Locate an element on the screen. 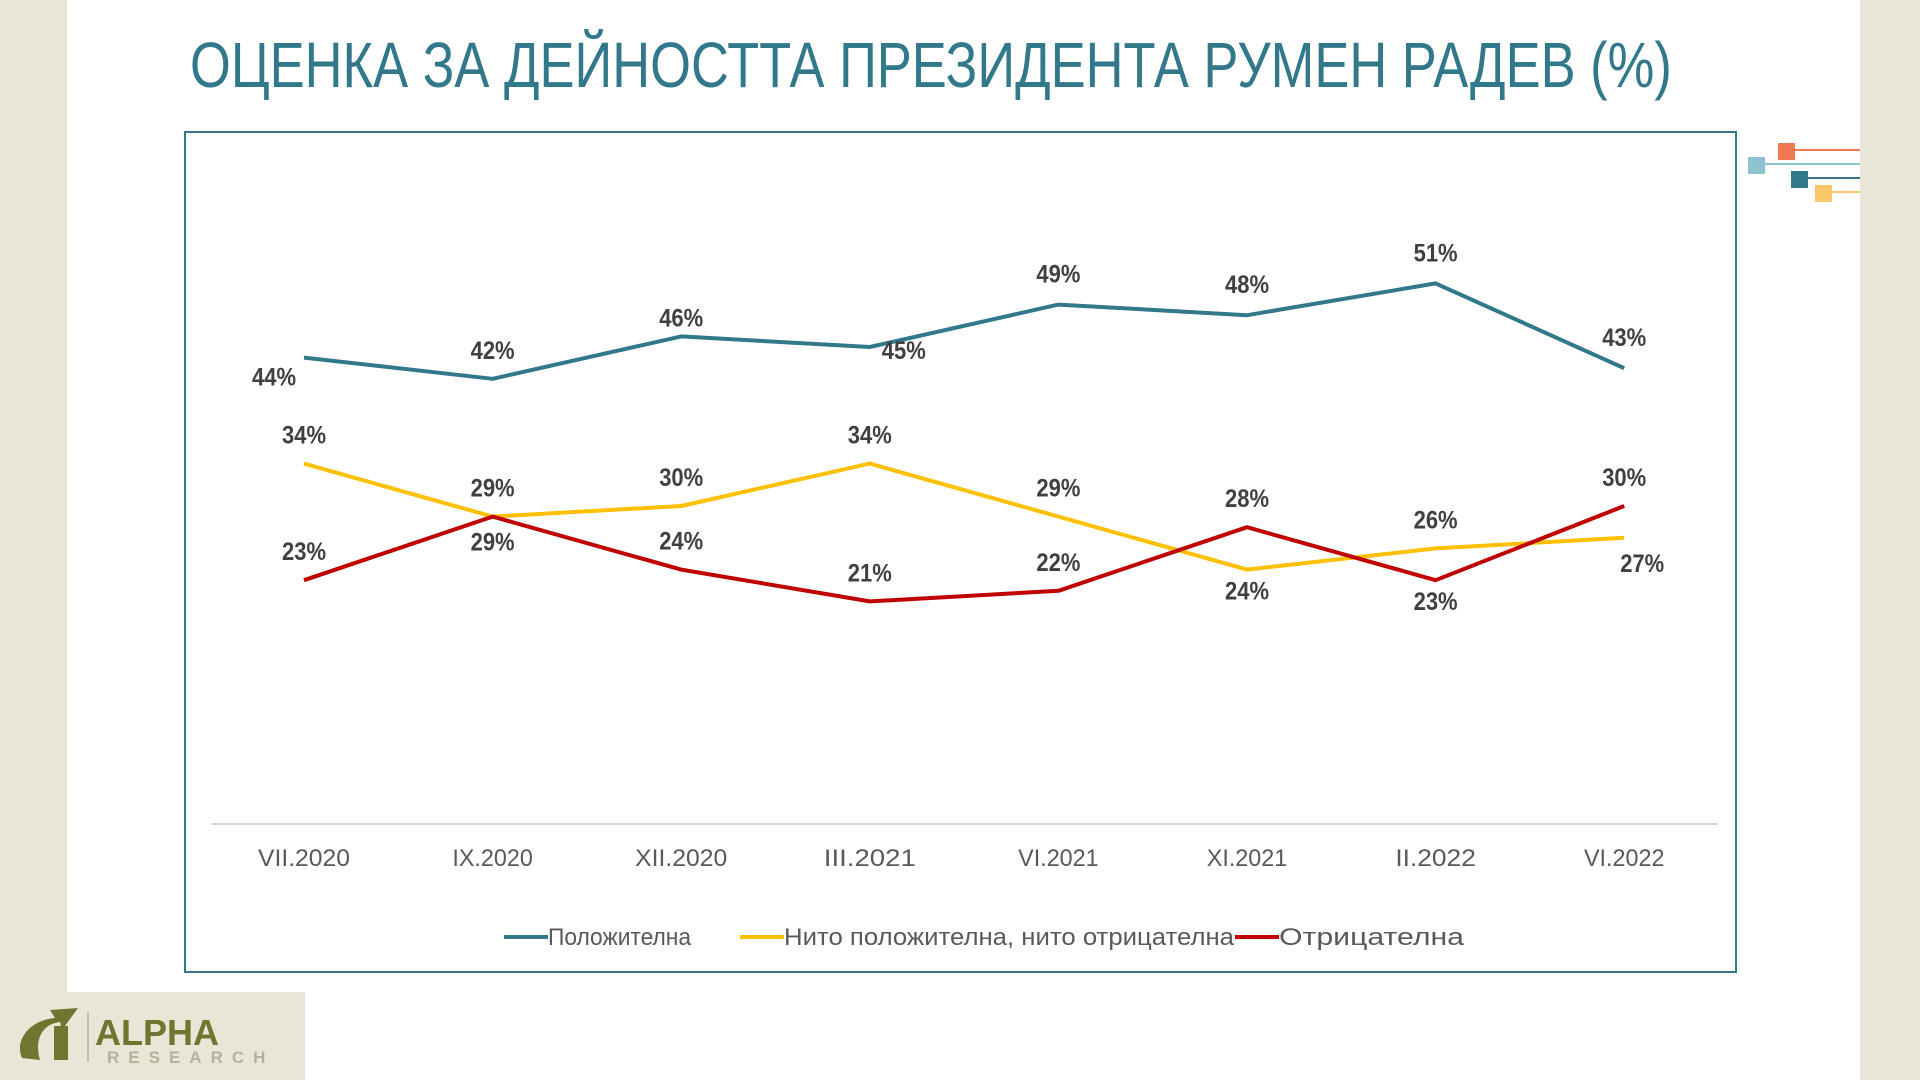 The image size is (1920, 1080). data-label: 45% is located at coordinates (904, 351).